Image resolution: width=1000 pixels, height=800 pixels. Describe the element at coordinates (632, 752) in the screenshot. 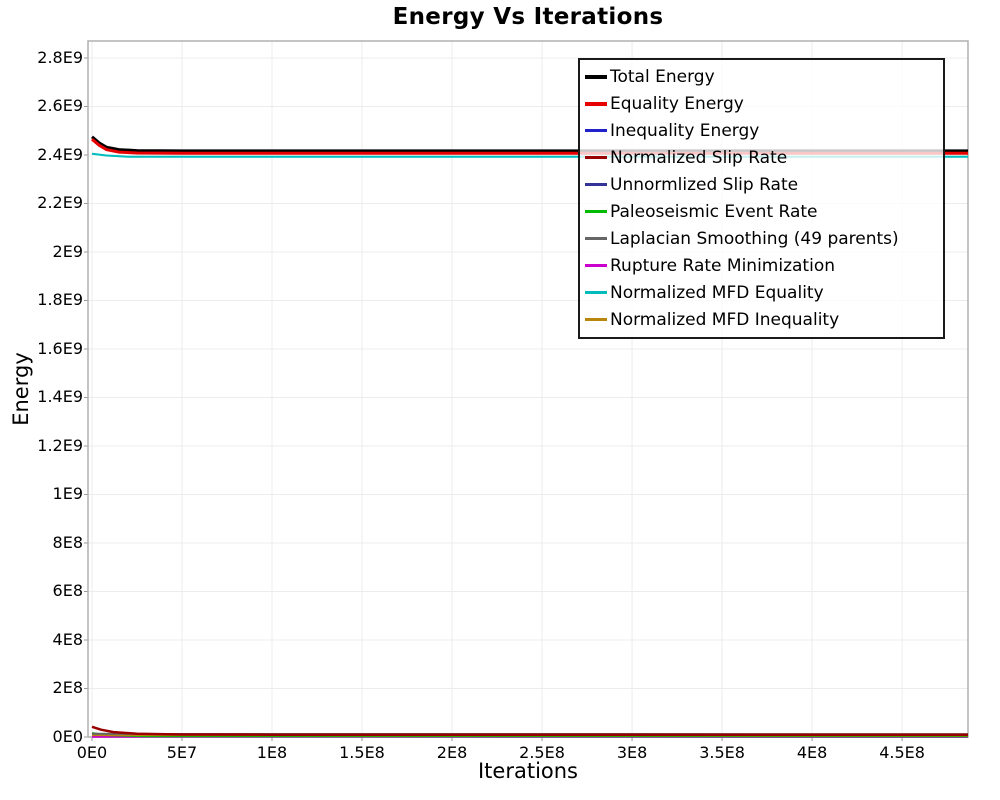

I see `x-tick-label: 3E8` at that location.